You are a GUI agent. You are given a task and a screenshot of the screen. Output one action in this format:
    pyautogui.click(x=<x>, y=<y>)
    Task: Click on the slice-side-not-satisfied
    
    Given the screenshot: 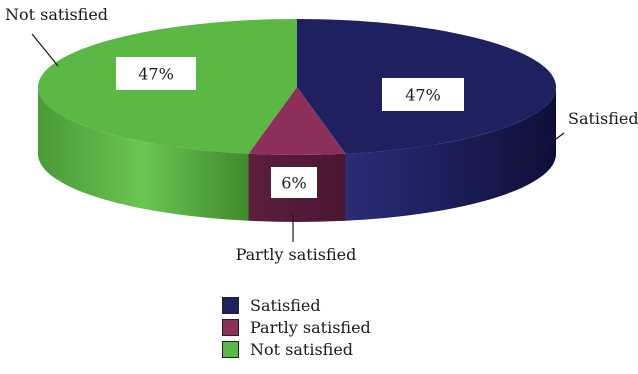 What is the action you would take?
    pyautogui.click(x=143, y=154)
    